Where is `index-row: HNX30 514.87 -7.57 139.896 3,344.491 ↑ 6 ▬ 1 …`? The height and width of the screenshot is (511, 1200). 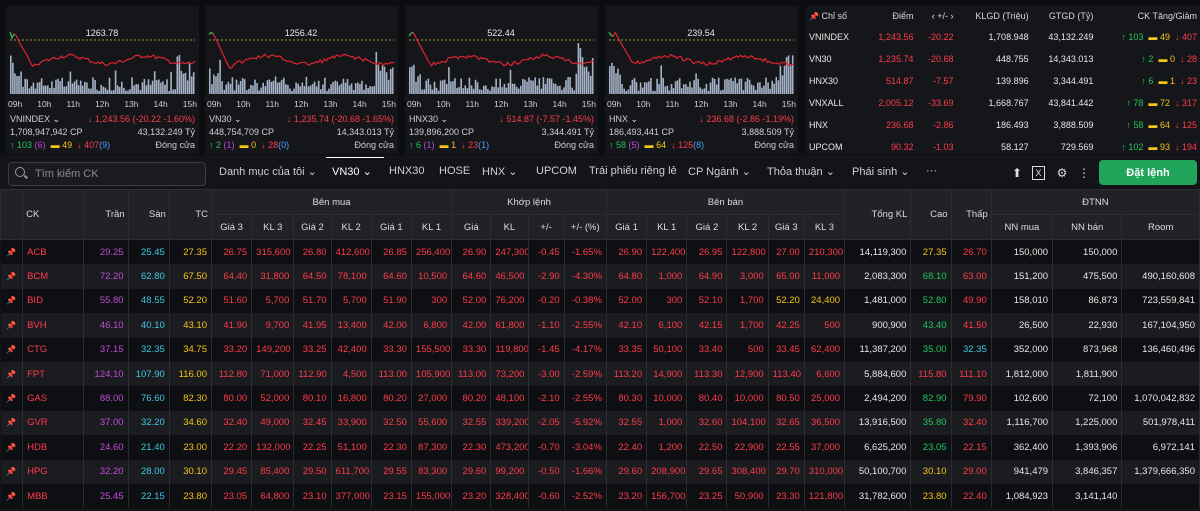
index-row: HNX30 514.87 -7.57 139.896 3,344.491 ↑ 6 ▬ 1 … is located at coordinates (1003, 81).